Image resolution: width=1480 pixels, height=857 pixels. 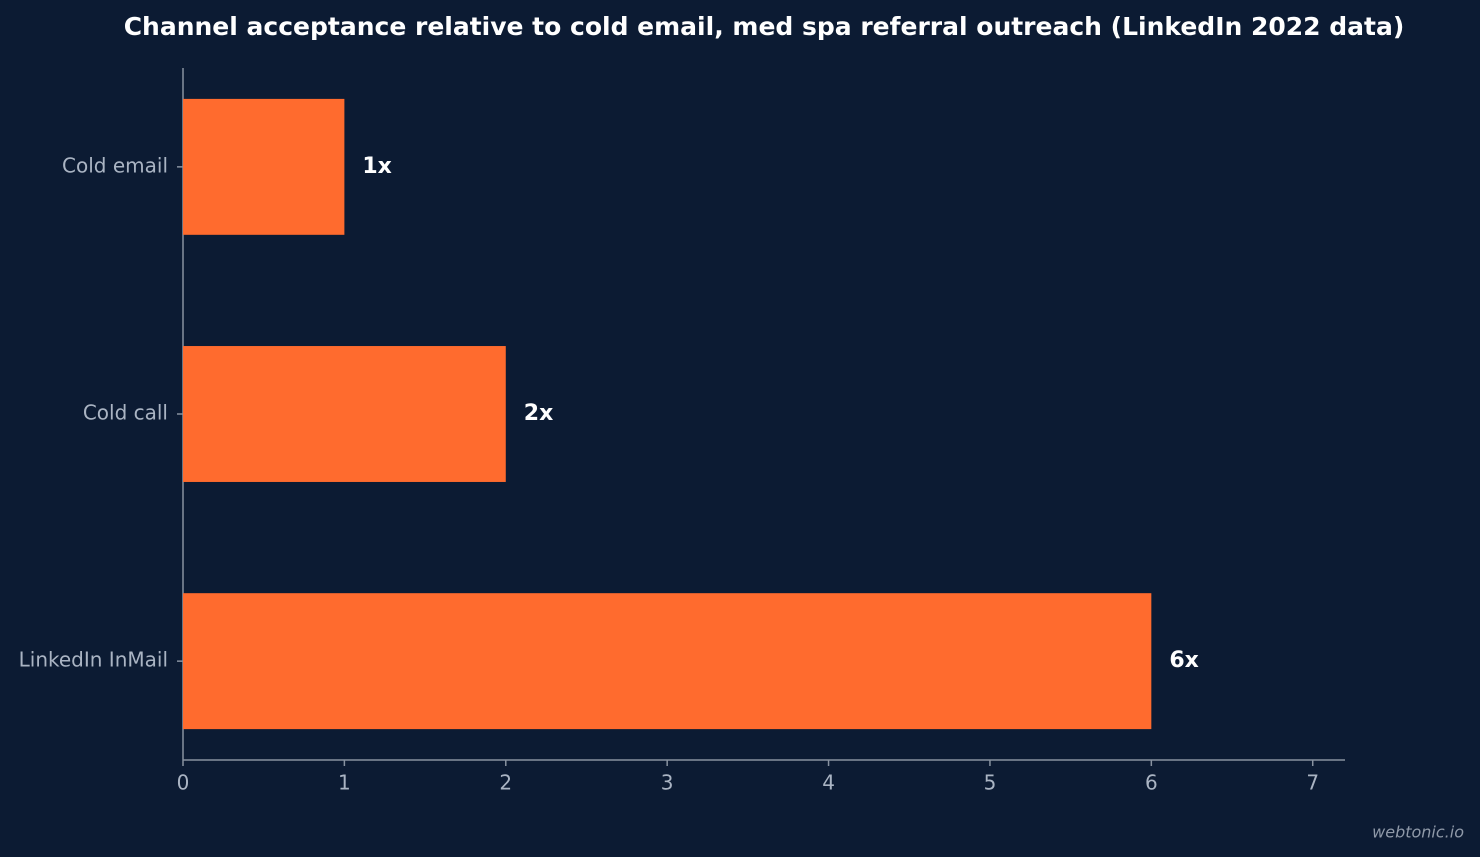 I want to click on x-tick-label: 2, so click(x=505, y=783).